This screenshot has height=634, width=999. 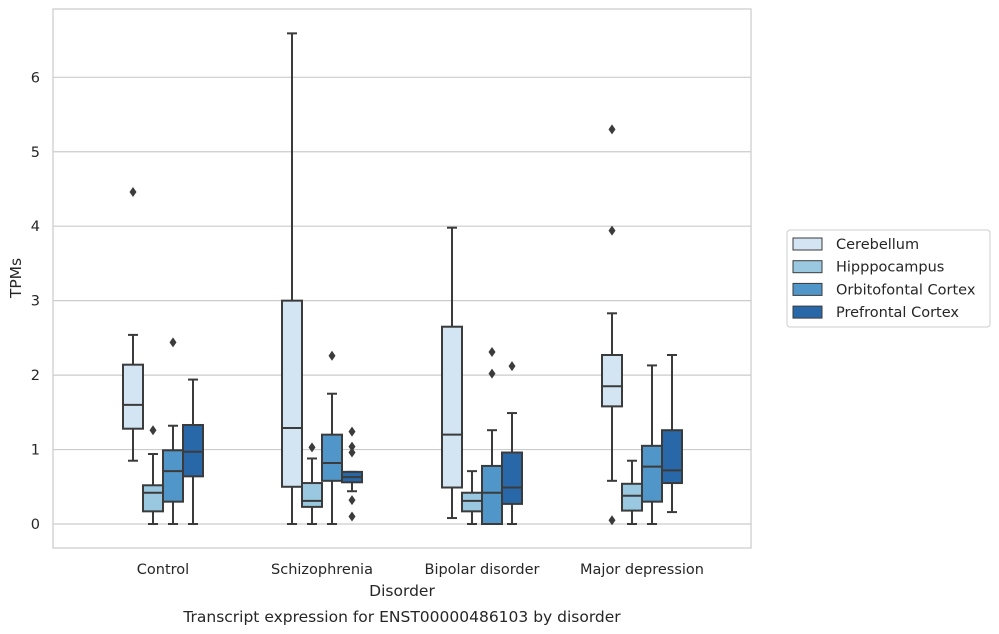 What do you see at coordinates (35, 227) in the screenshot?
I see `y-tick-label: 4` at bounding box center [35, 227].